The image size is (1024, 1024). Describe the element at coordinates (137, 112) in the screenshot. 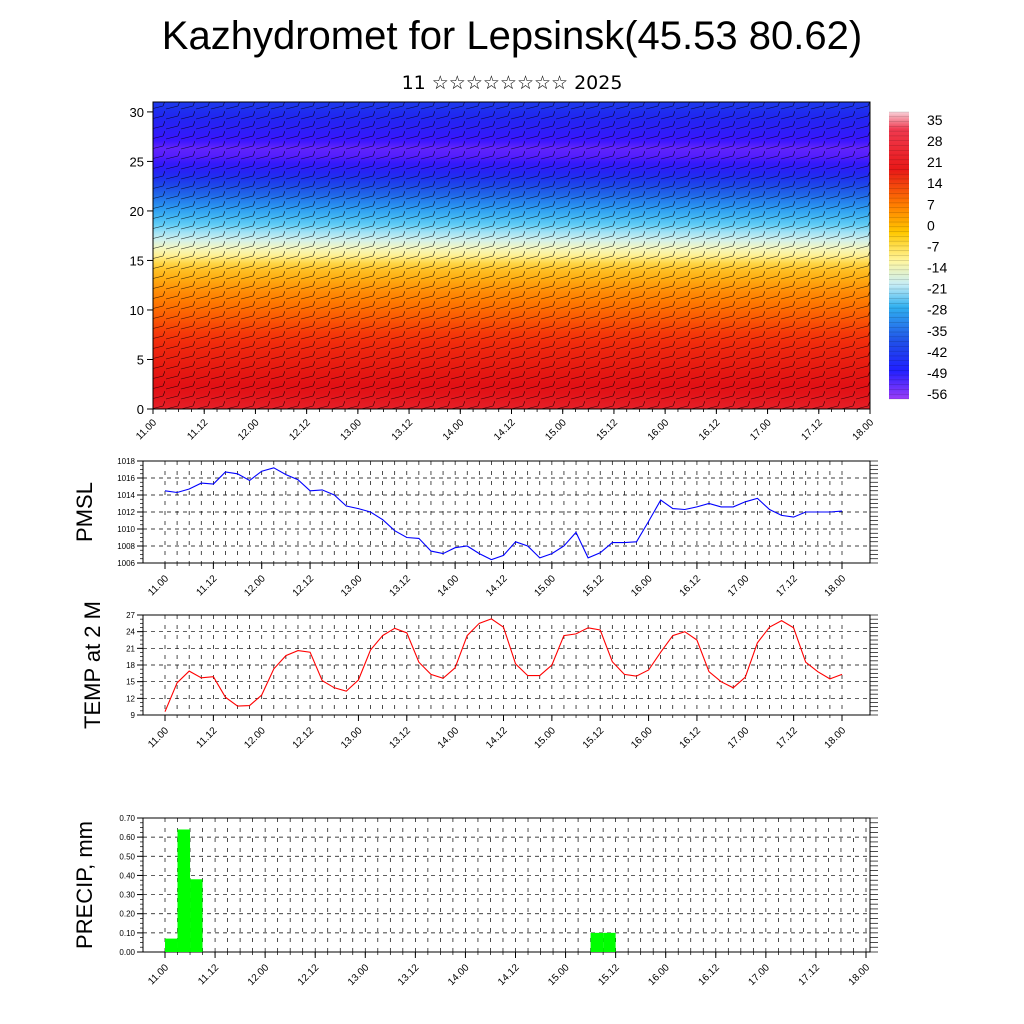

I see `y-tick-label: 30` at that location.